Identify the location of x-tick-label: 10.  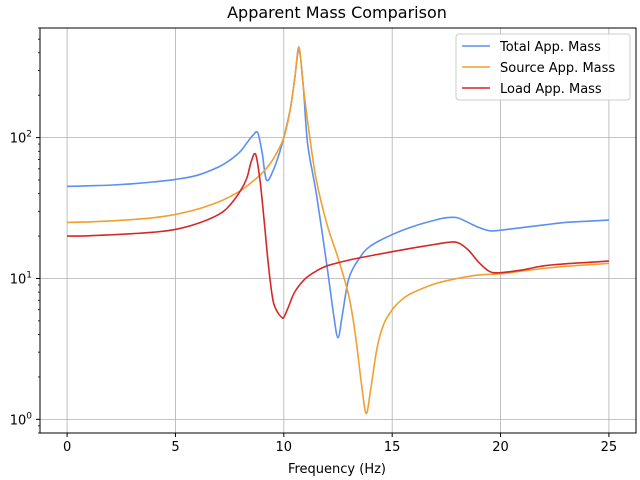
(284, 447).